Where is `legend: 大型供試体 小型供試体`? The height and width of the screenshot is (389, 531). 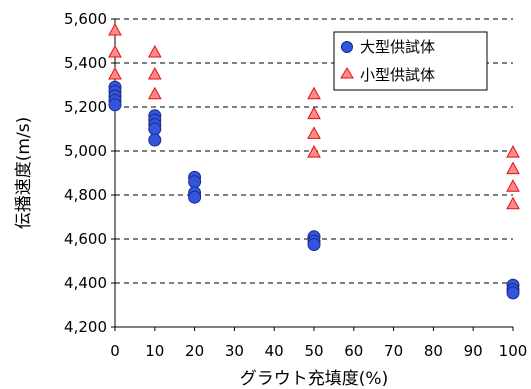 legend: 大型供試体 小型供試体 is located at coordinates (410, 61).